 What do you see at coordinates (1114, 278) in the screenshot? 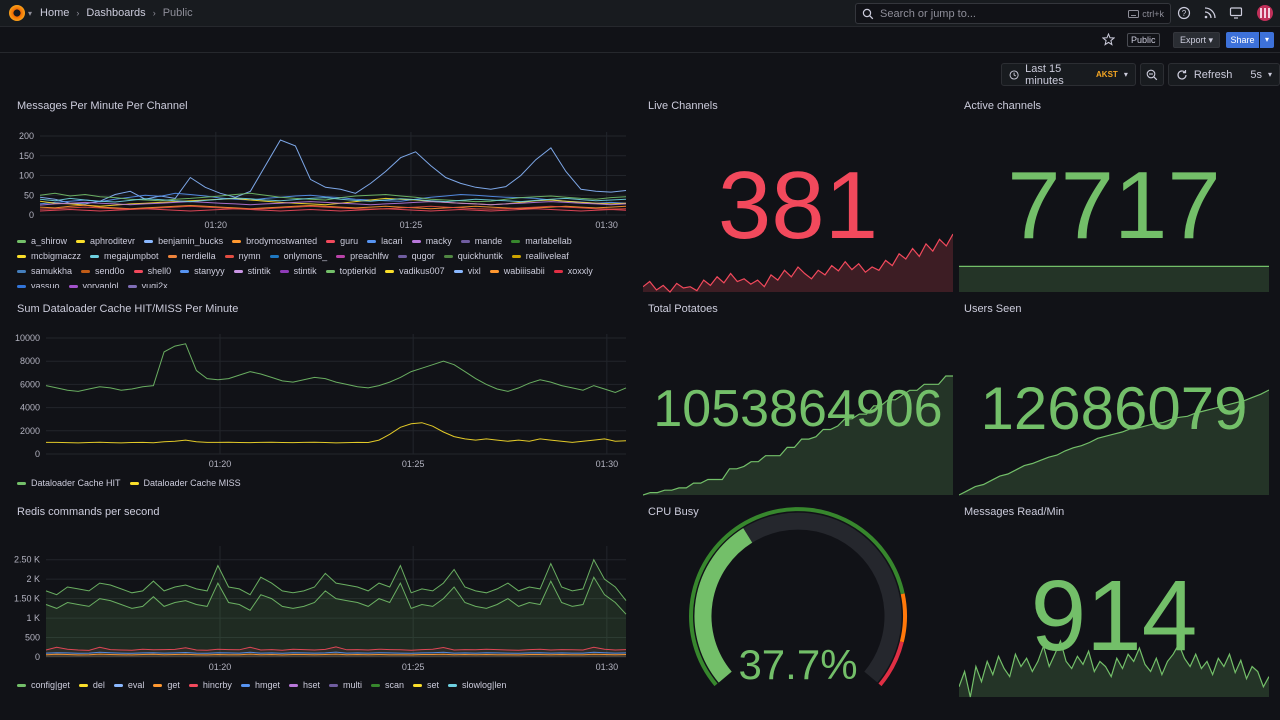
I see `active-channels-sparkline` at bounding box center [1114, 278].